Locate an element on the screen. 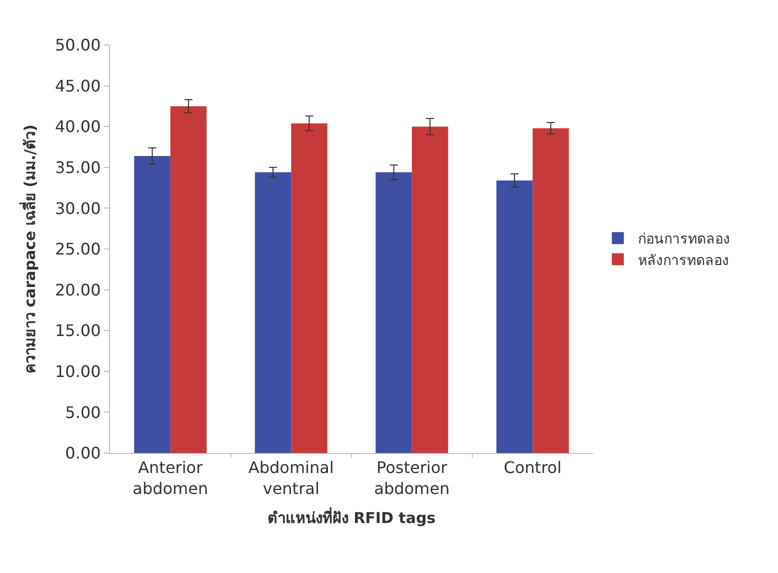 Image resolution: width=778 pixels, height=573 pixels. x-tick-label: Posterior abdomen is located at coordinates (412, 478).